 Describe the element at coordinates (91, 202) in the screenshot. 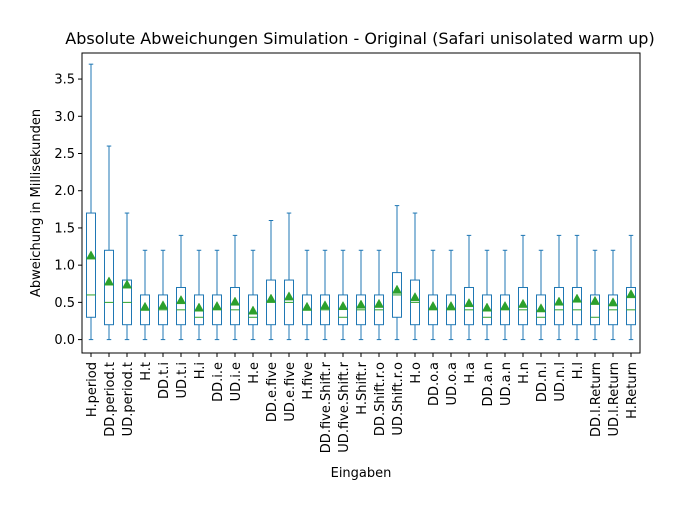

I see `box-H.period` at that location.